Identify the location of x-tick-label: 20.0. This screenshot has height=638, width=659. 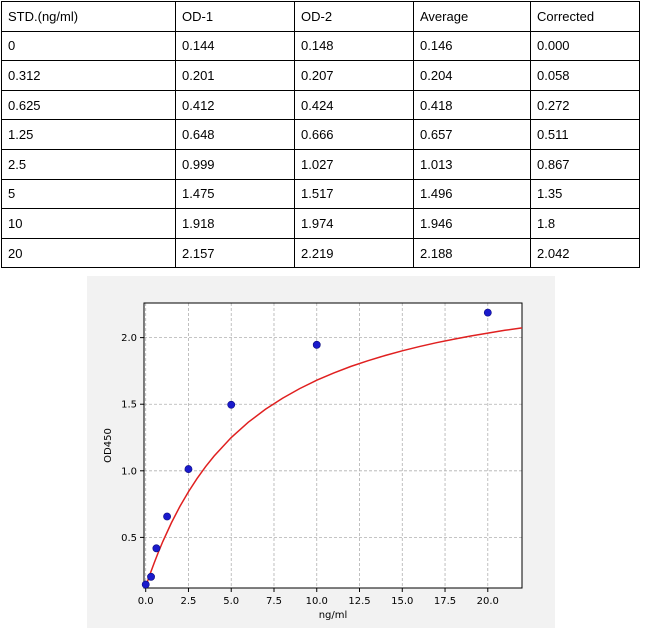
(488, 601).